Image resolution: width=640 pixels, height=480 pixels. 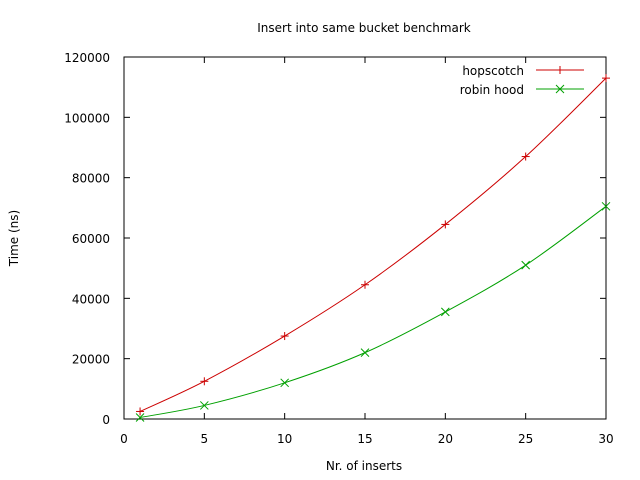 I want to click on y-tick-label: 100000, so click(x=87, y=118).